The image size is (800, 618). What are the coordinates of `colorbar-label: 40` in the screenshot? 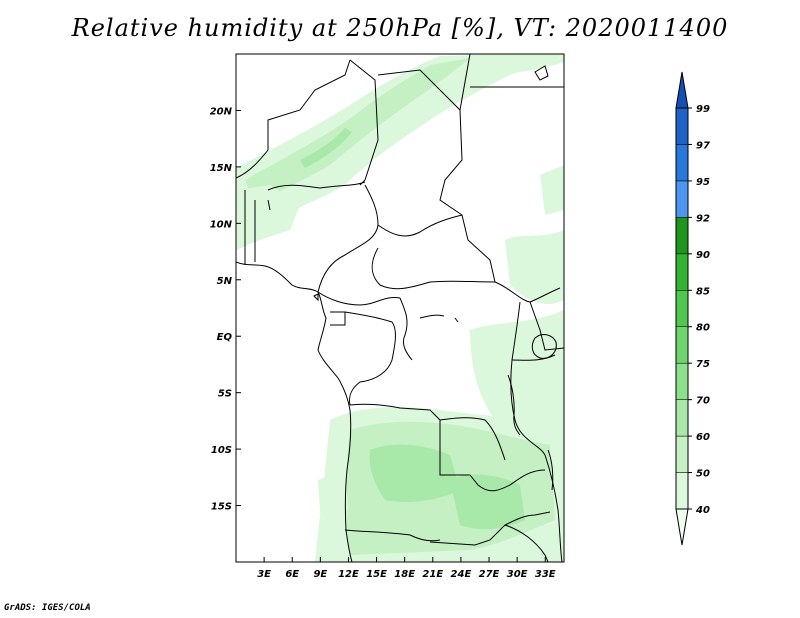 It's located at (702, 510).